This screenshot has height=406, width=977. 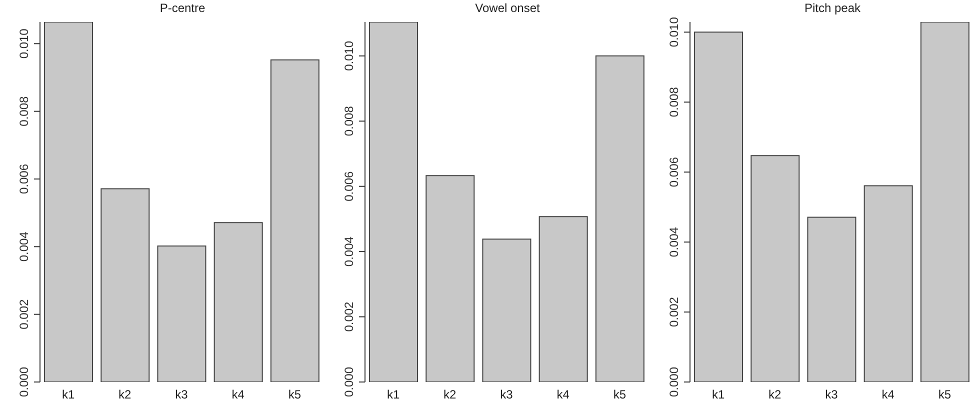 I want to click on chart-title: Vowel onset, so click(x=507, y=8).